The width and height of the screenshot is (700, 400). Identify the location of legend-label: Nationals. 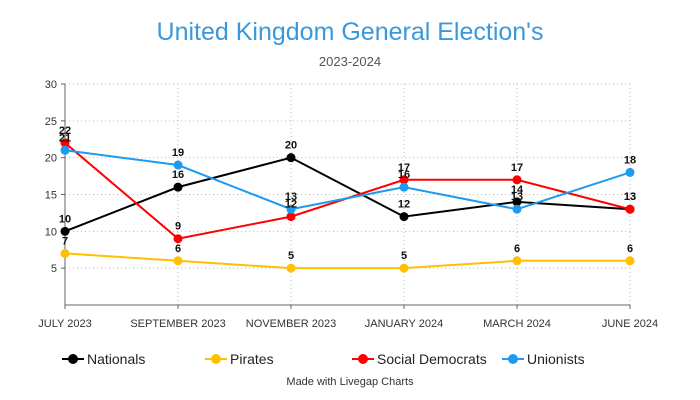
(116, 359).